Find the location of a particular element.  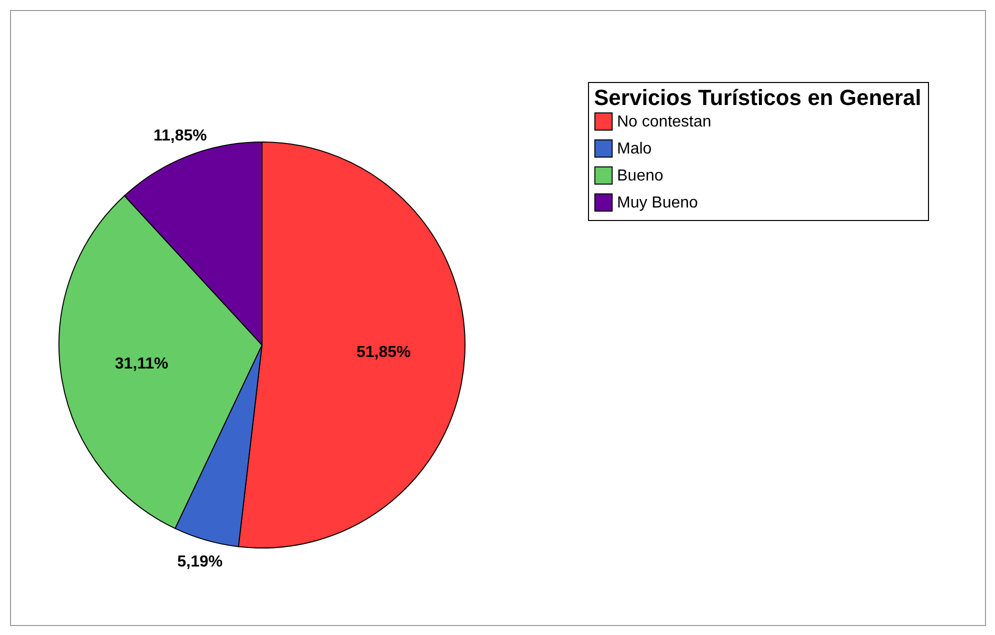

legend-title: Servicios Turísticos en General is located at coordinates (758, 97).